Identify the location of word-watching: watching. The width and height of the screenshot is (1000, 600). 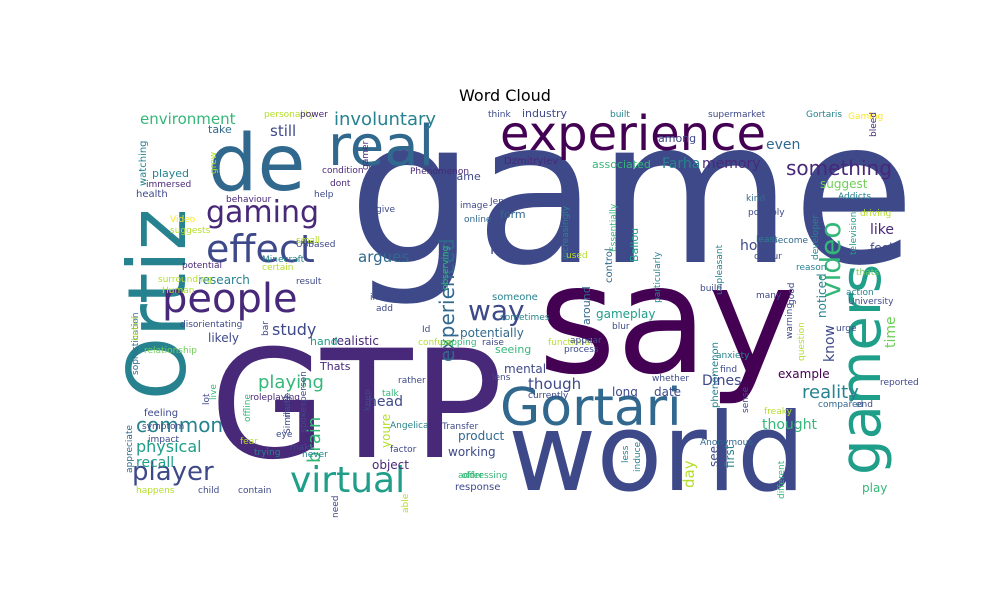
(143, 163).